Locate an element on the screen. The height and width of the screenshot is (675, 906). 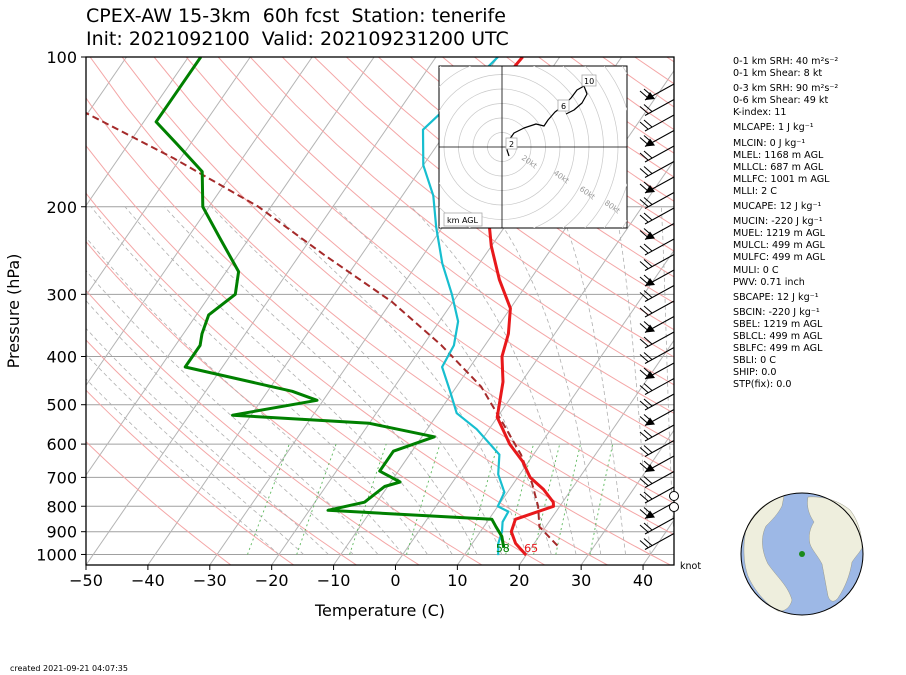
location-globe is located at coordinates (802, 554).